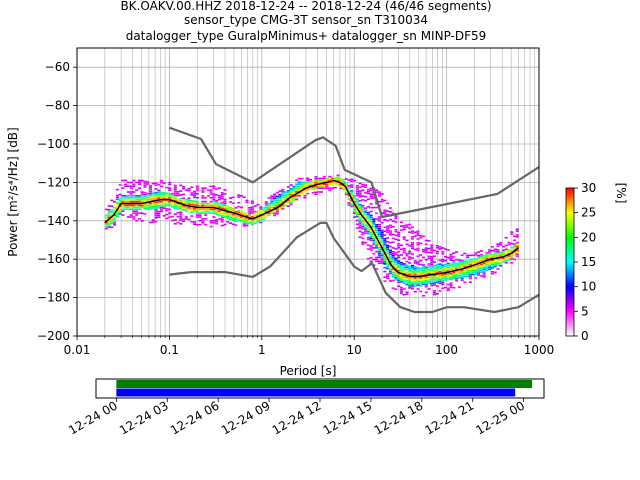 Image resolution: width=640 pixels, height=480 pixels. Describe the element at coordinates (246, 417) in the screenshot. I see `timeline-tick-label: 12-24 09` at that location.